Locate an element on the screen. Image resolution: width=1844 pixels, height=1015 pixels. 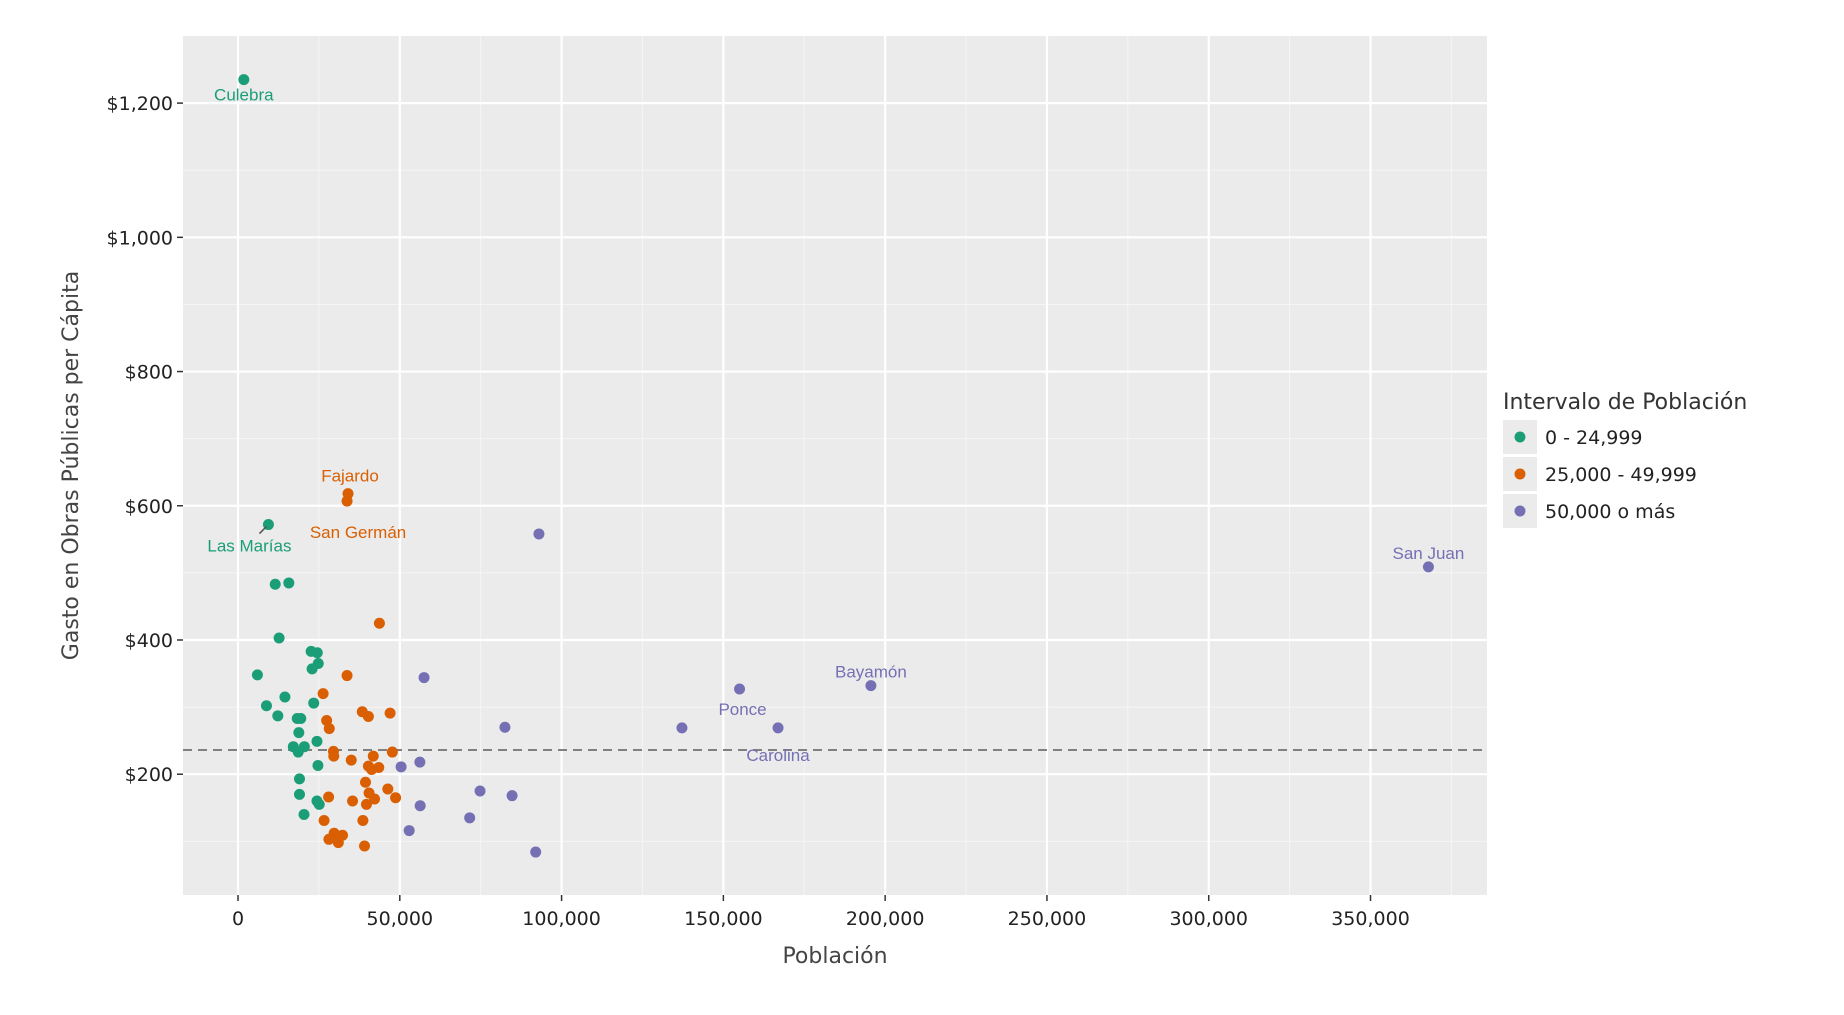
x-tick-label: 250,000 is located at coordinates (1047, 919).